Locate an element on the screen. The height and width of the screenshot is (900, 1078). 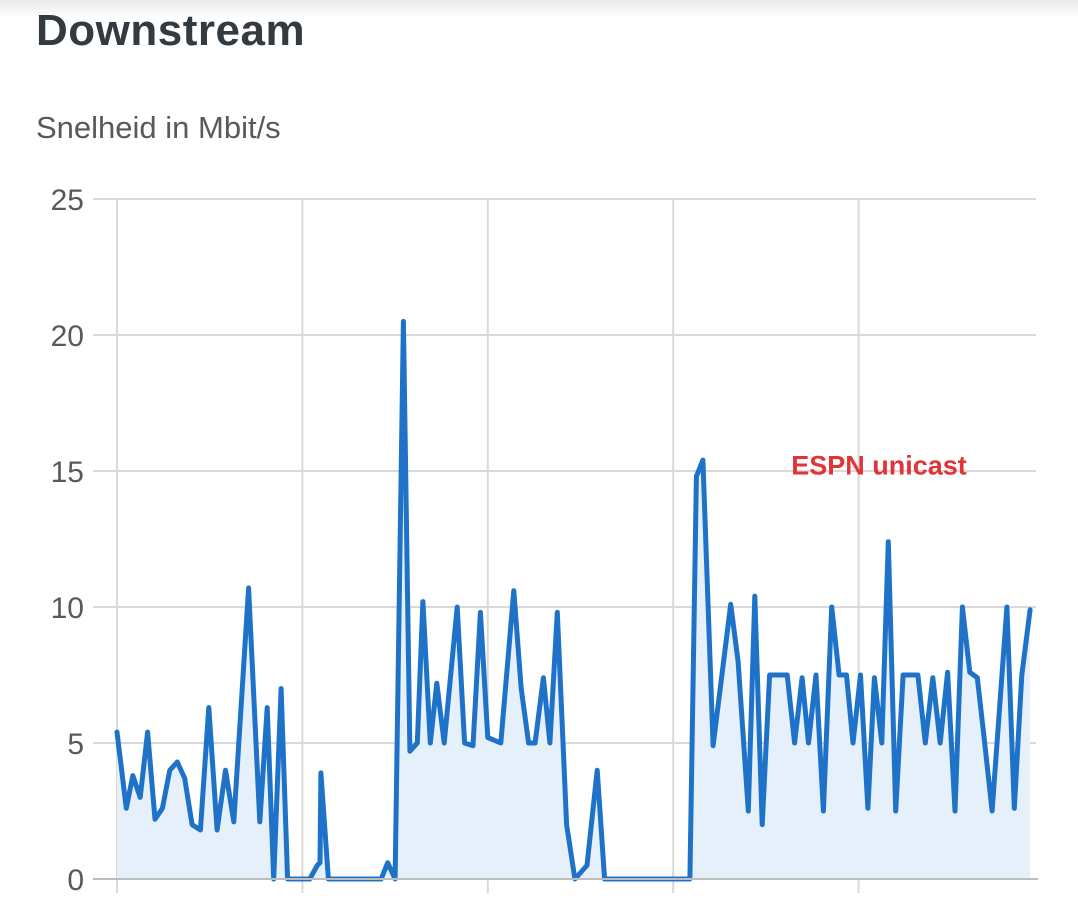
top-shadow is located at coordinates (539, 9).